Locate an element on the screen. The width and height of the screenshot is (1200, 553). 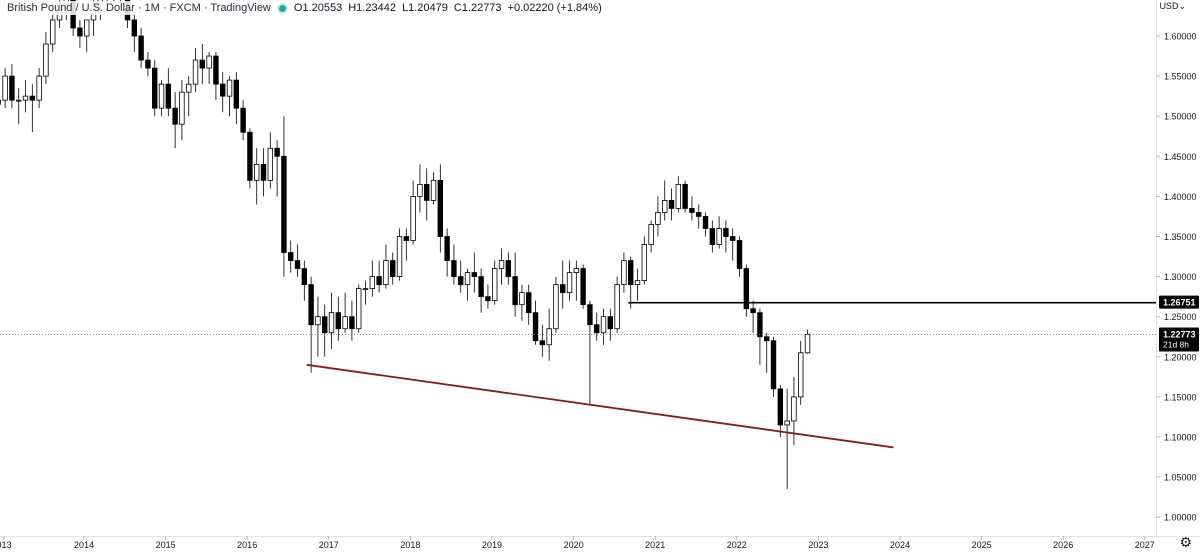
price-tick-label: 1.35000 is located at coordinates (1180, 237).